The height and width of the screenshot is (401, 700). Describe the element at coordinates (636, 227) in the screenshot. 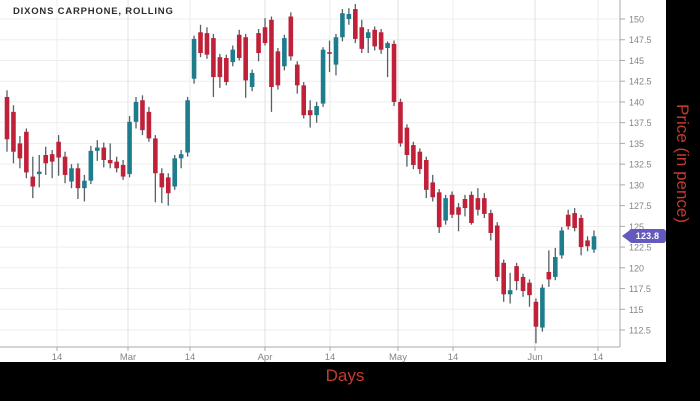

I see `svg-text: 125` at that location.